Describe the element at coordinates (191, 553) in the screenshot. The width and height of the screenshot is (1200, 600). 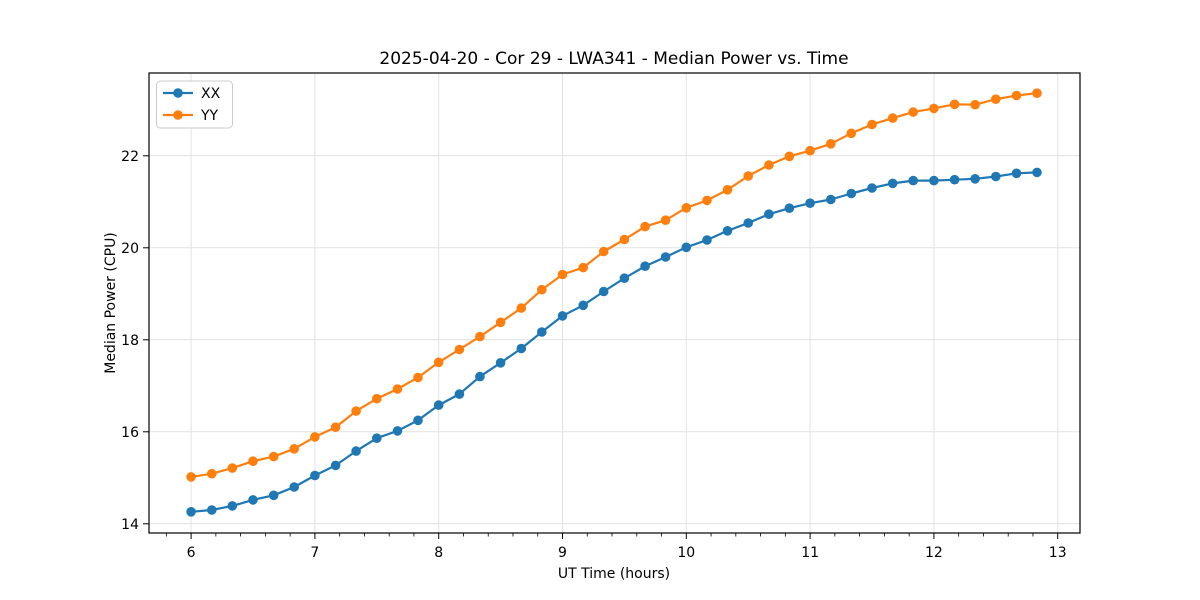
I see `x-tick-label: 6` at that location.